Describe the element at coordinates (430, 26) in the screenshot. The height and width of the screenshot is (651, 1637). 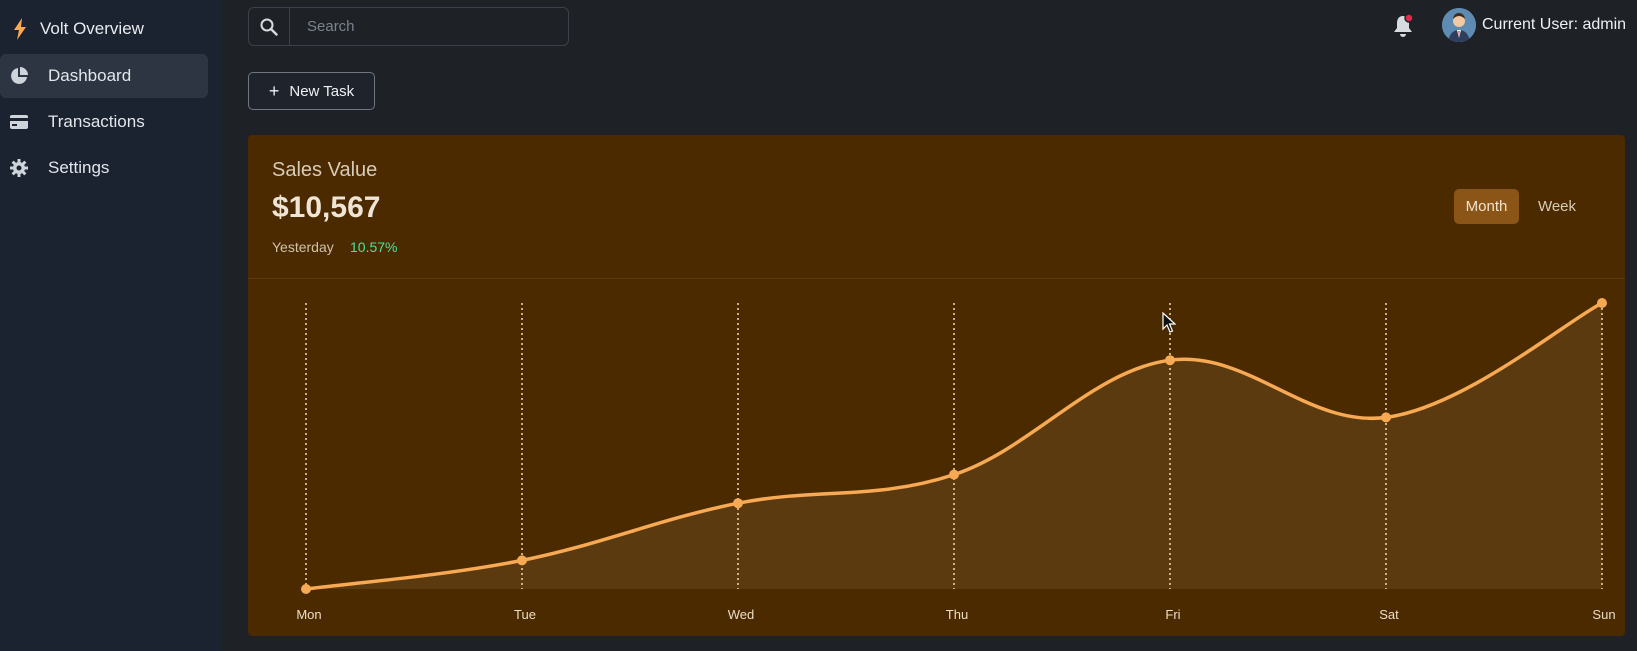
I see `search-input` at that location.